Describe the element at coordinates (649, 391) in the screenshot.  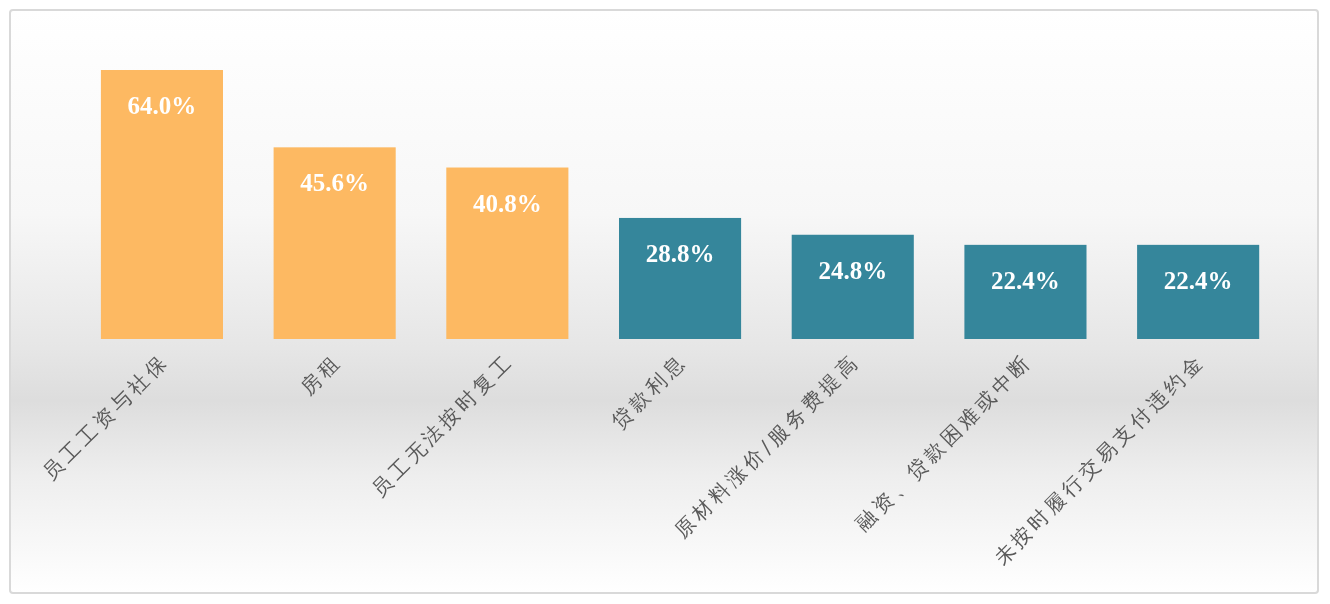
I see `x-tick-label: 贷款利息` at that location.